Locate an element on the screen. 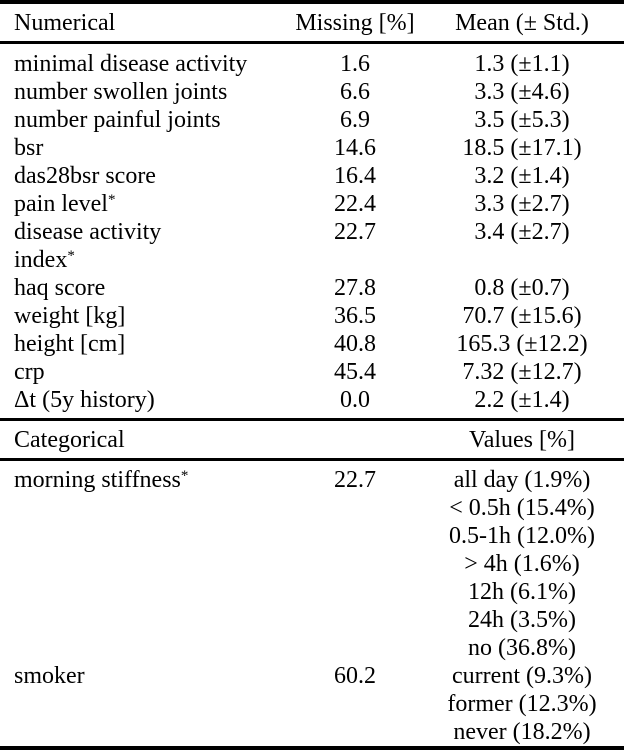 The image size is (624, 752). feature-cell: morning stiffness* is located at coordinates (101, 480).